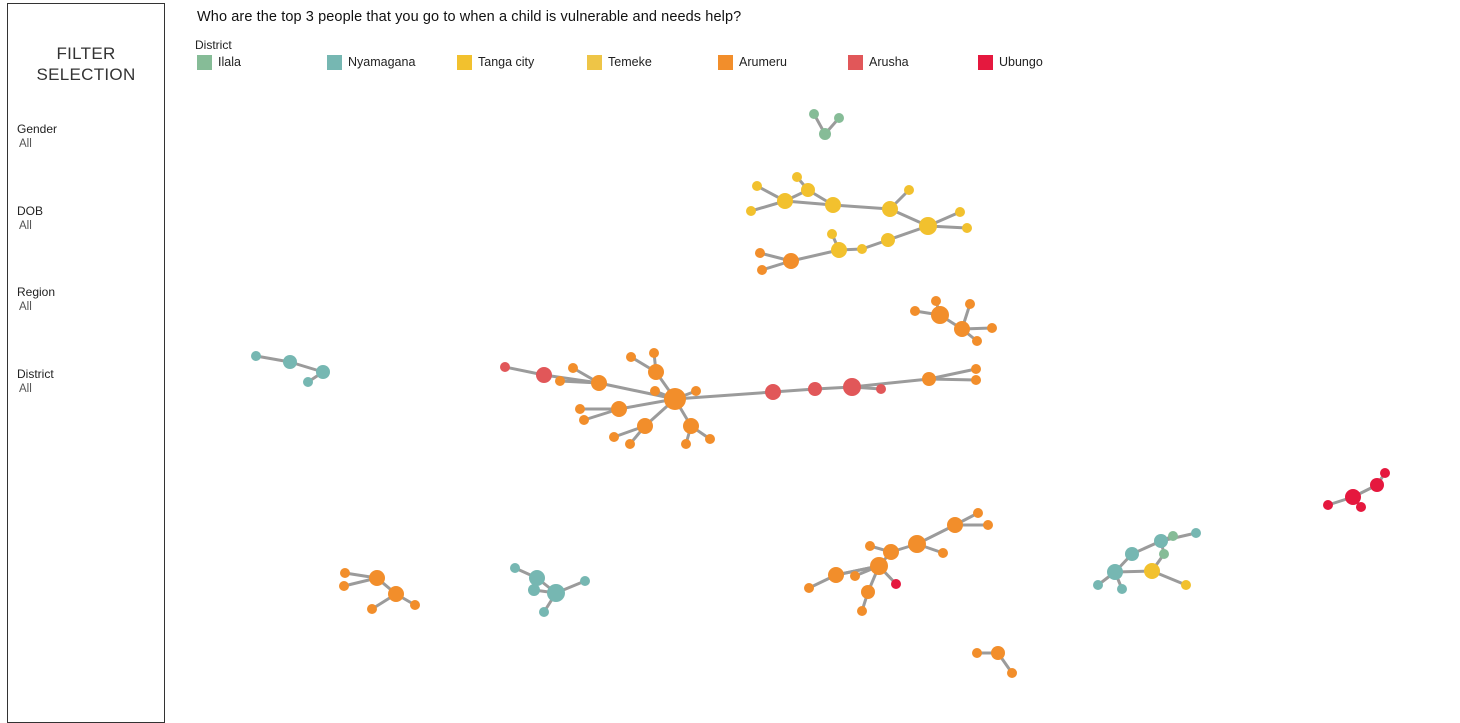 This screenshot has width=1460, height=723. What do you see at coordinates (35, 381) in the screenshot?
I see `filter-district: District All` at bounding box center [35, 381].